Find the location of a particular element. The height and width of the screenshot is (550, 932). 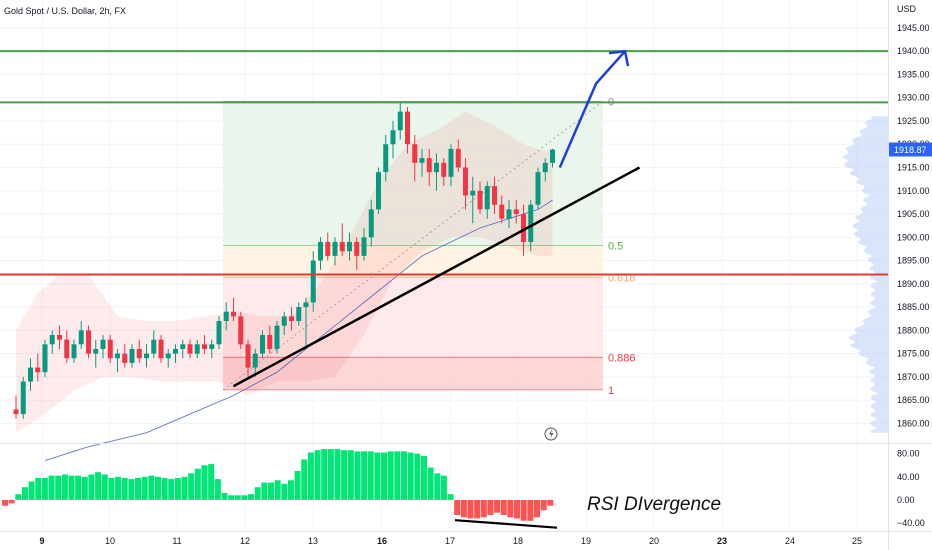

oscillator-tick-label: 80.00 is located at coordinates (908, 454).